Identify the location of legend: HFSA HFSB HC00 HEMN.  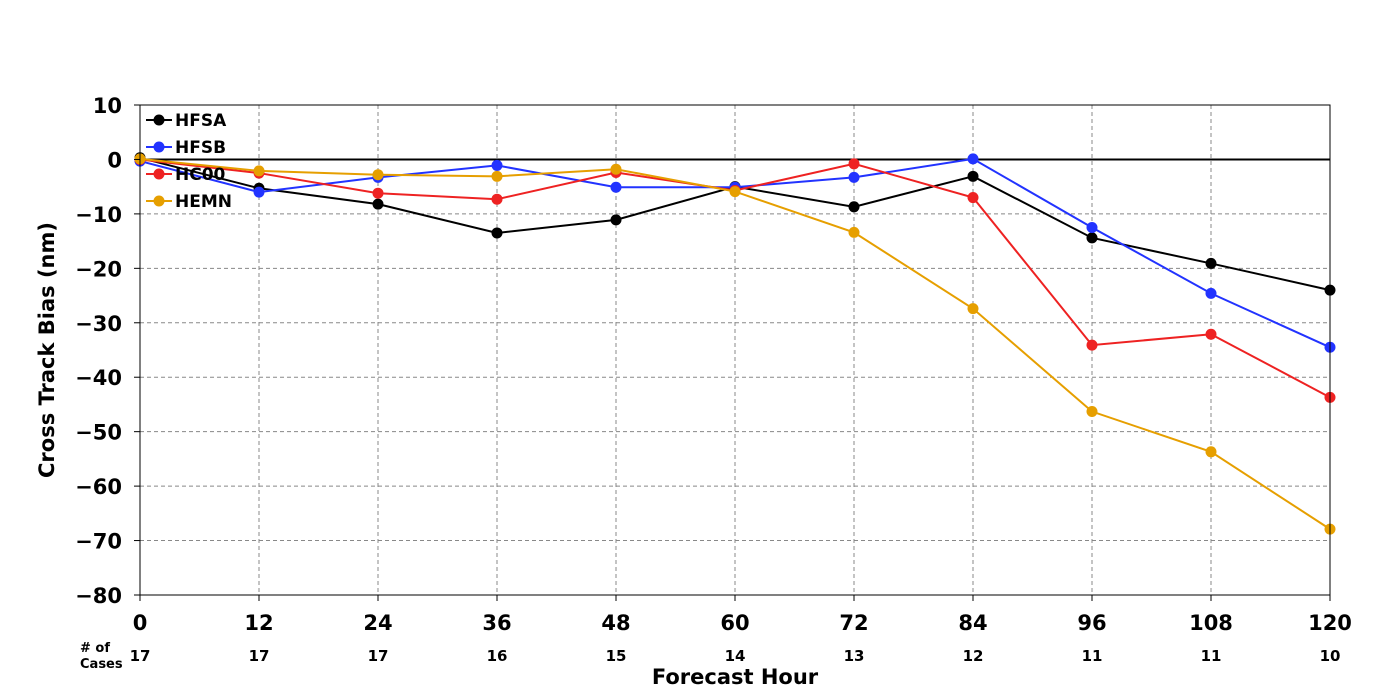
(189, 161).